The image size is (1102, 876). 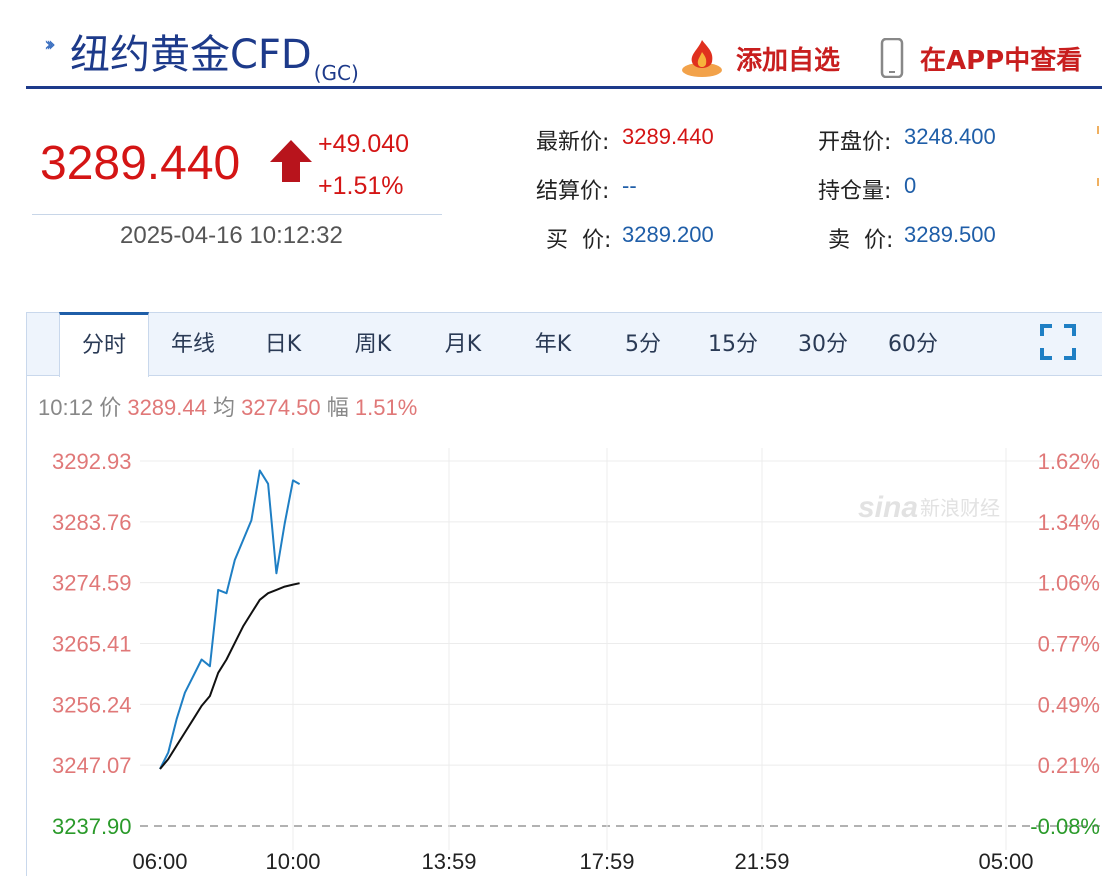 What do you see at coordinates (668, 234) in the screenshot?
I see `field-value-bid: 3289.200` at bounding box center [668, 234].